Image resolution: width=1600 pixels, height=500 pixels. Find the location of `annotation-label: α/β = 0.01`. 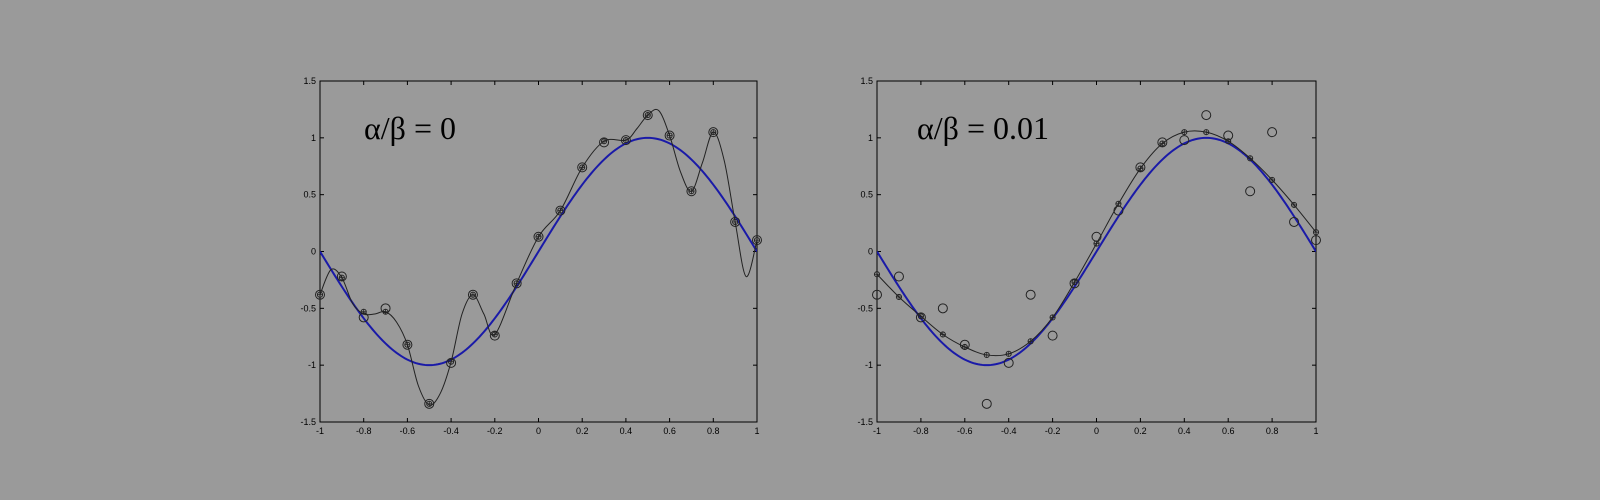

annotation-label: α/β = 0.01 is located at coordinates (983, 128).